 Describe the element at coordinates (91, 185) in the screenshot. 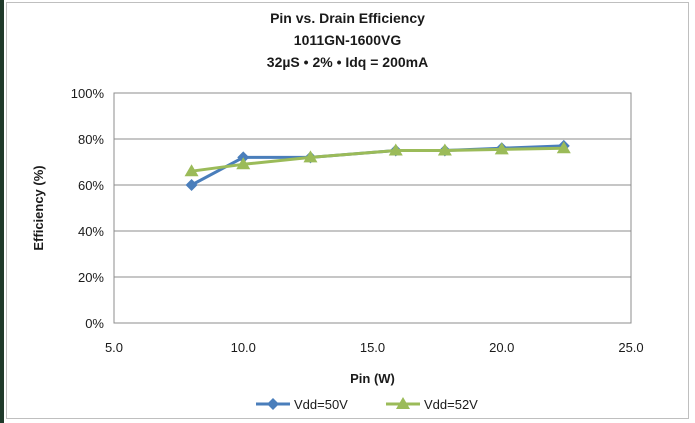

I see `y-tick-label: 60%` at that location.